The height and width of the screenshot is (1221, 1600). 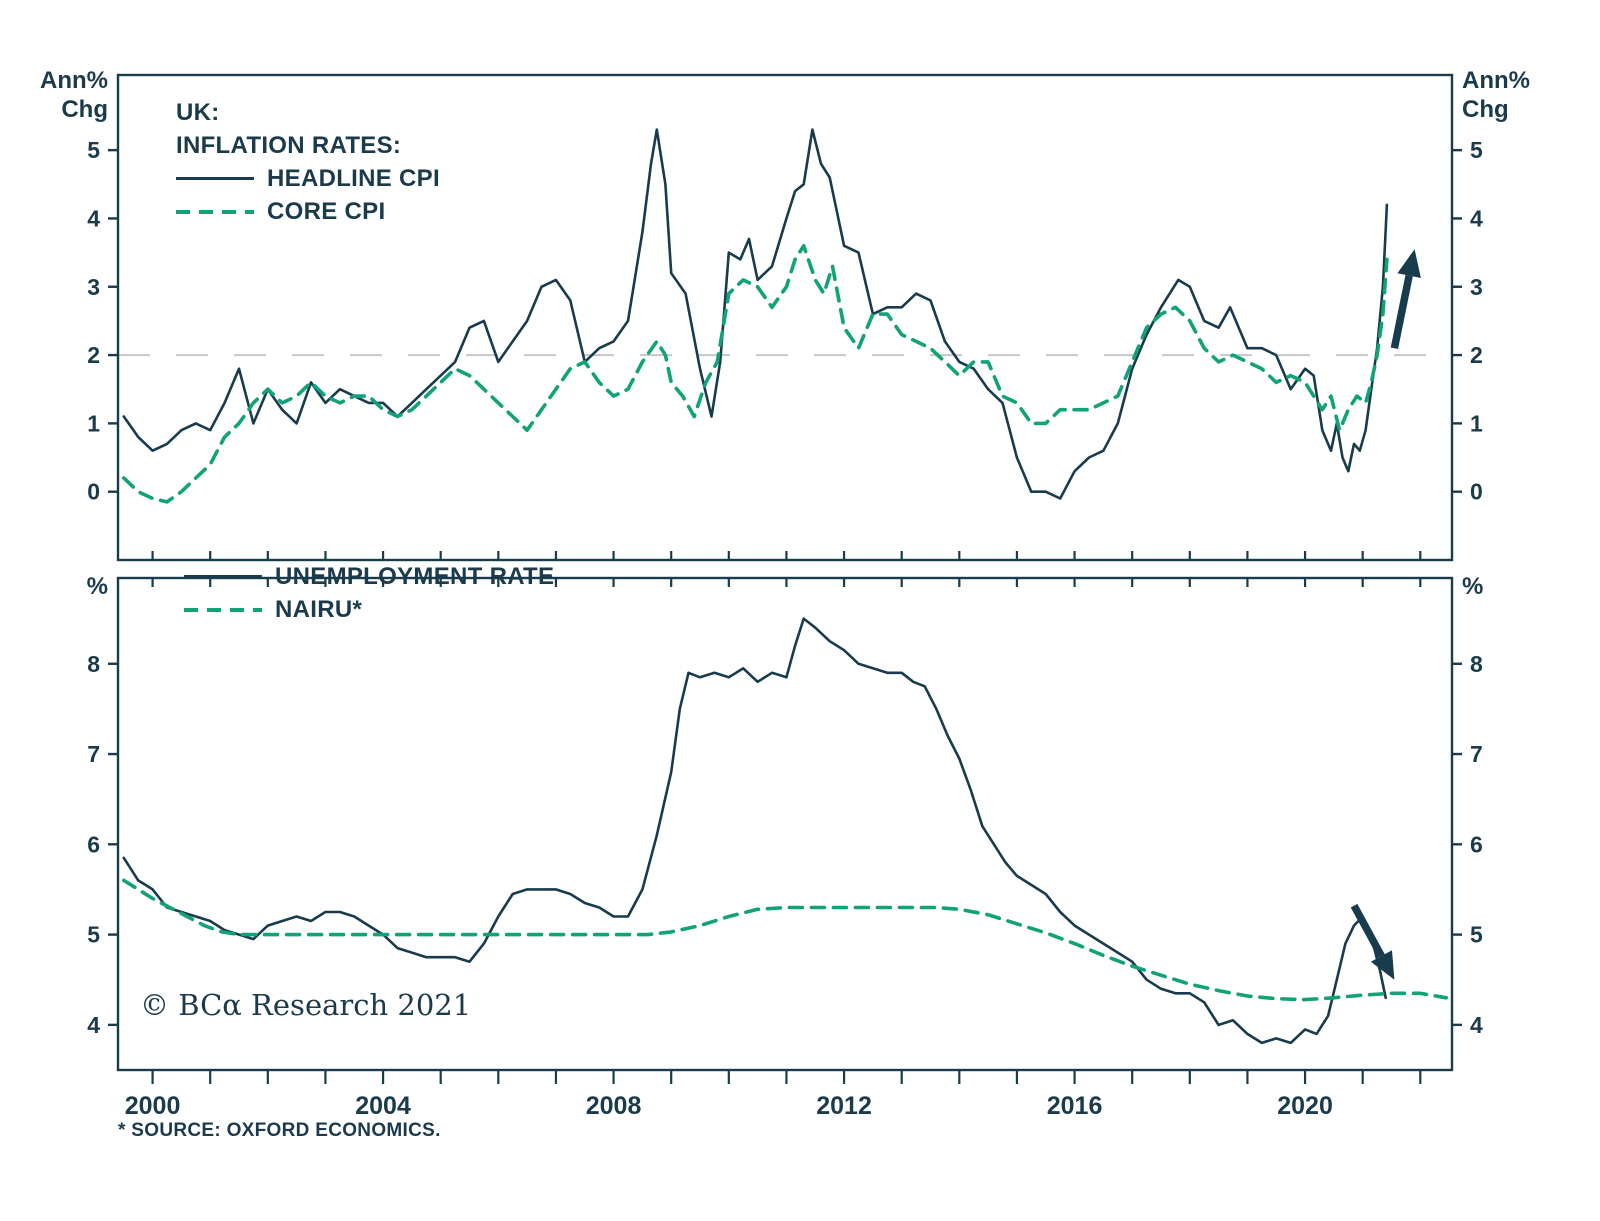 What do you see at coordinates (319, 609) in the screenshot?
I see `legend-label: NAIRU*` at bounding box center [319, 609].